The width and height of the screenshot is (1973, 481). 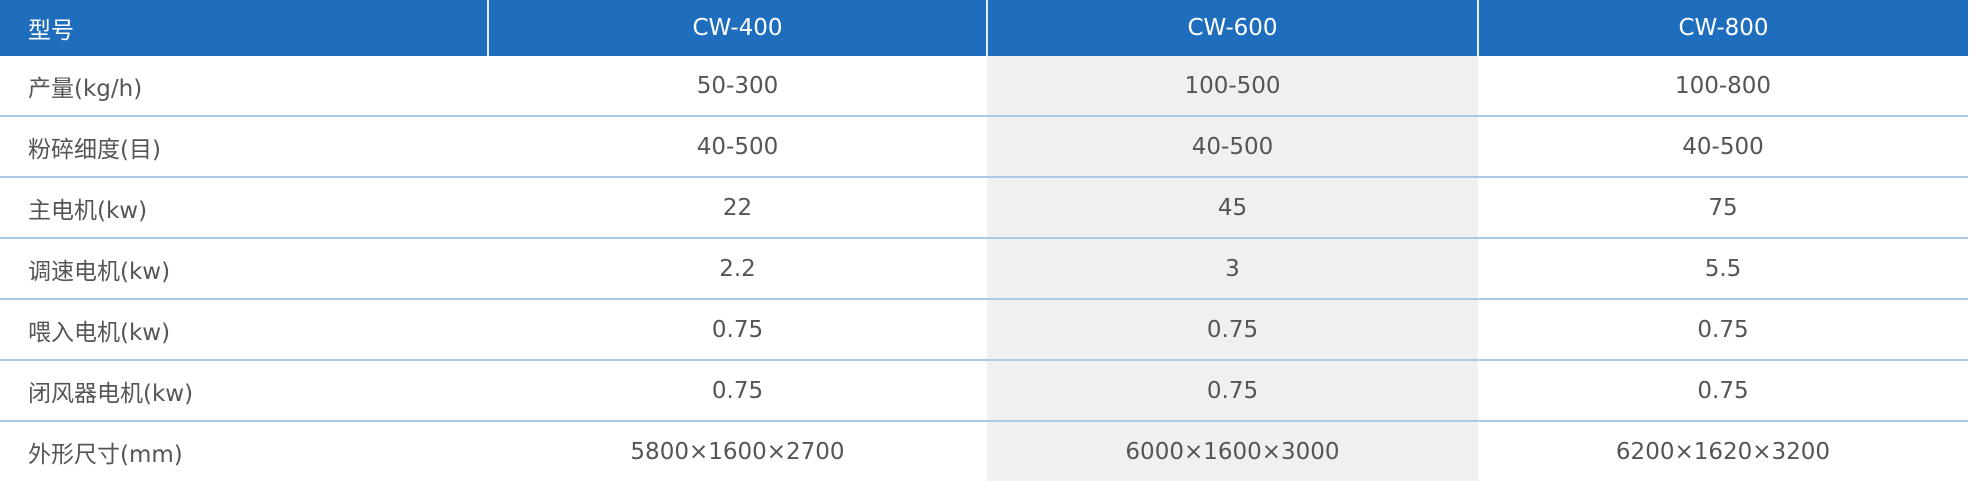 What do you see at coordinates (1723, 86) in the screenshot?
I see `cell: 100-800` at bounding box center [1723, 86].